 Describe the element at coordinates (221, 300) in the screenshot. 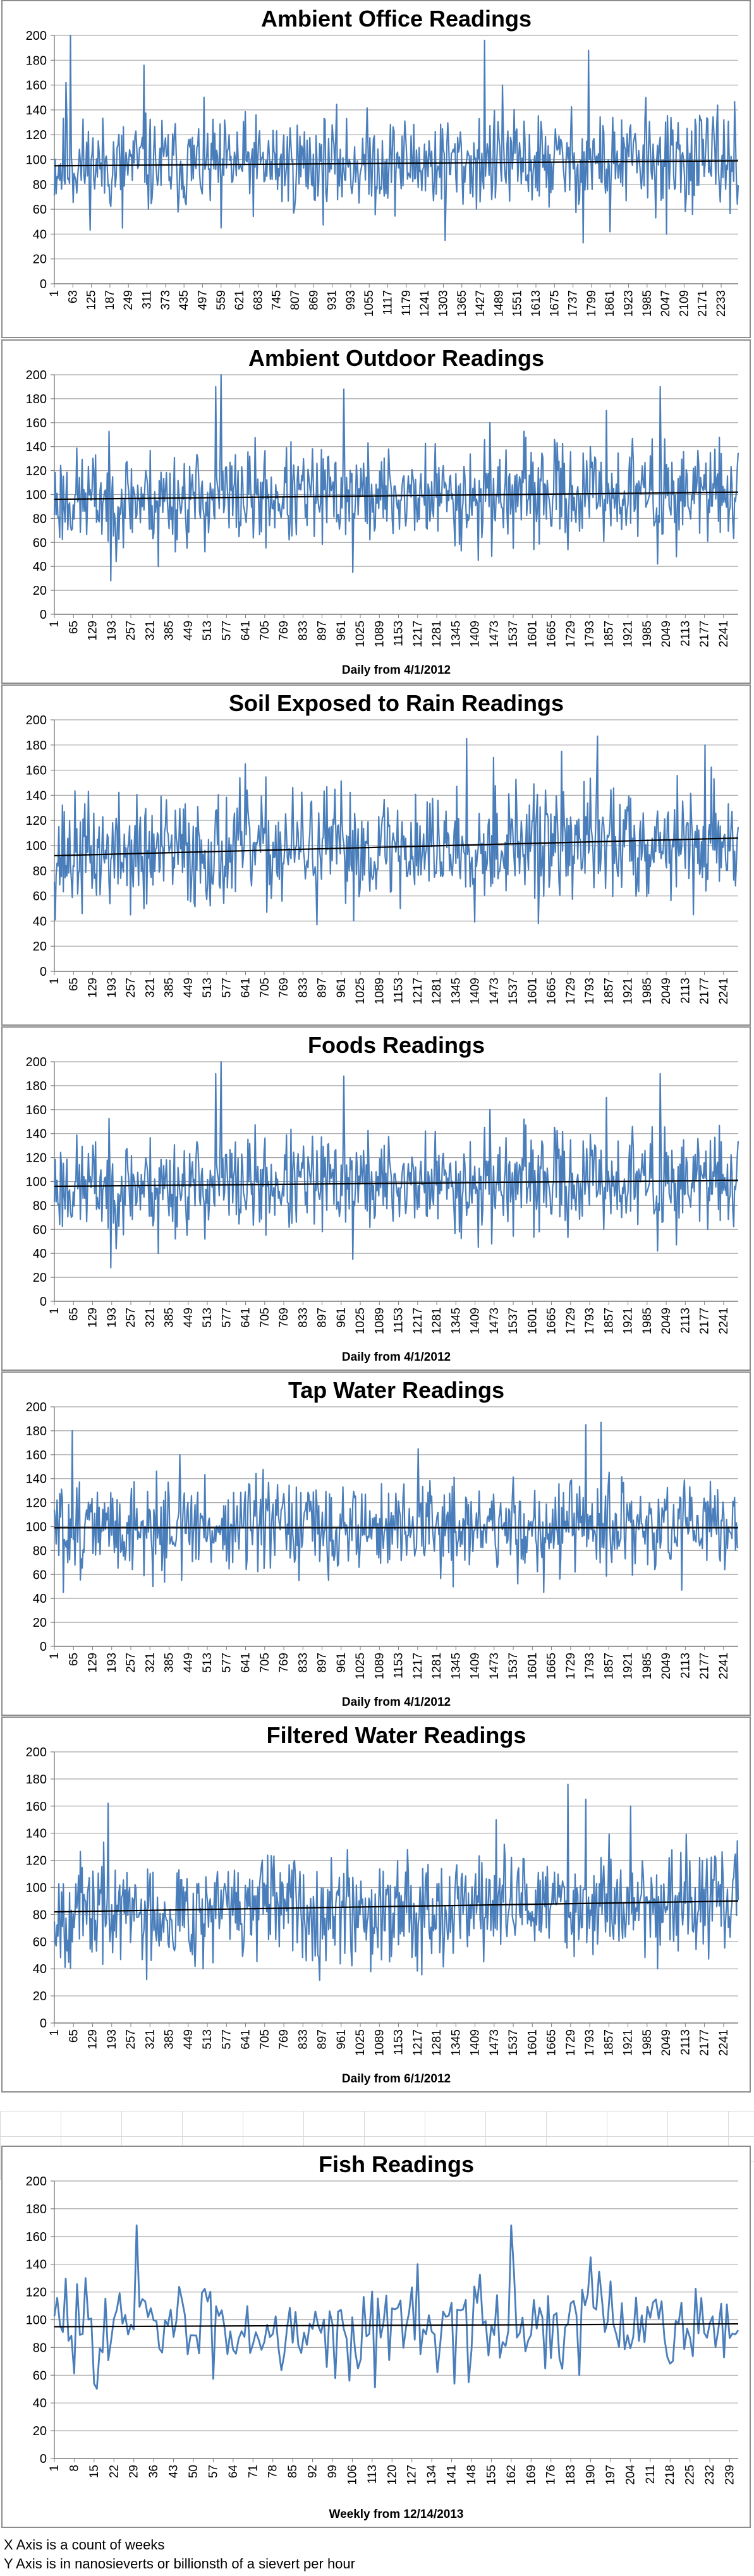

I see `x-tick-label: 559` at that location.